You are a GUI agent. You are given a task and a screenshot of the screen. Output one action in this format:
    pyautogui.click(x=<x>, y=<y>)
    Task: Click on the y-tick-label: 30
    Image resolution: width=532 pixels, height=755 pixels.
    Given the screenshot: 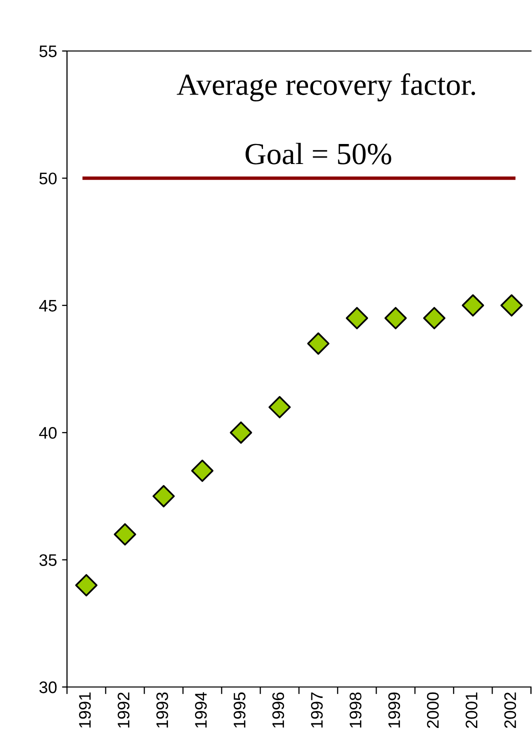 What is the action you would take?
    pyautogui.click(x=48, y=687)
    